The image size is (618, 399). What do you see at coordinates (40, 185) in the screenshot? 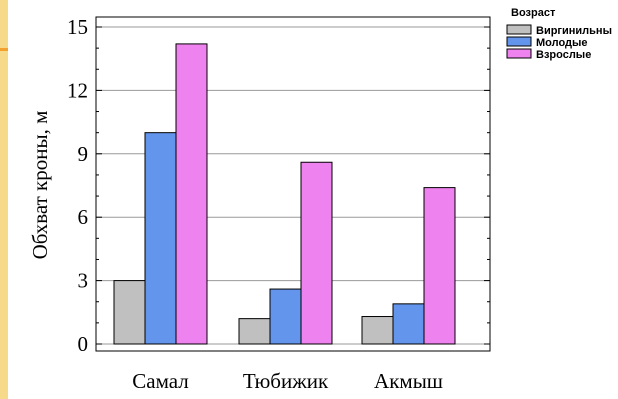
I see `y-axis-title: Обхват кроны, м` at bounding box center [40, 185].